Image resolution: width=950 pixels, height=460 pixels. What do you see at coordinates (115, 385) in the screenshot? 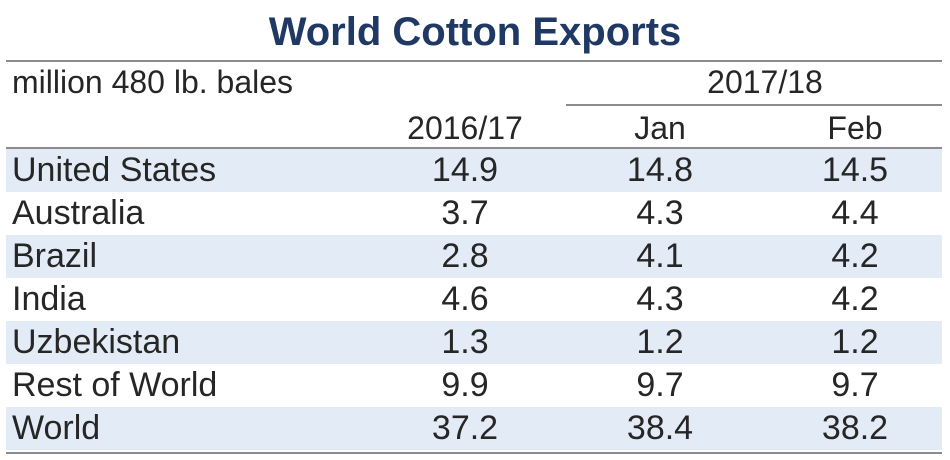
I see `row-label: Rest of World` at bounding box center [115, 385].